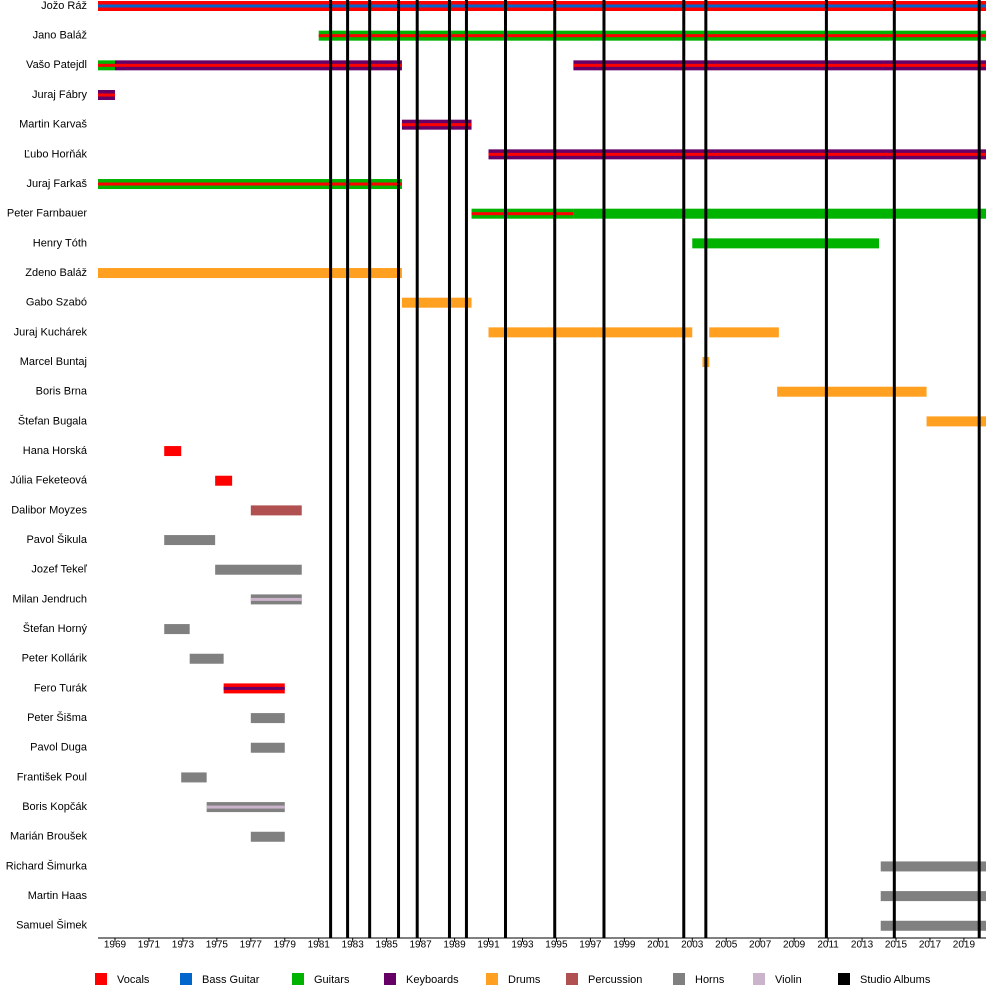 The width and height of the screenshot is (1000, 1000). I want to click on x-tick-label: 1979, so click(285, 945).